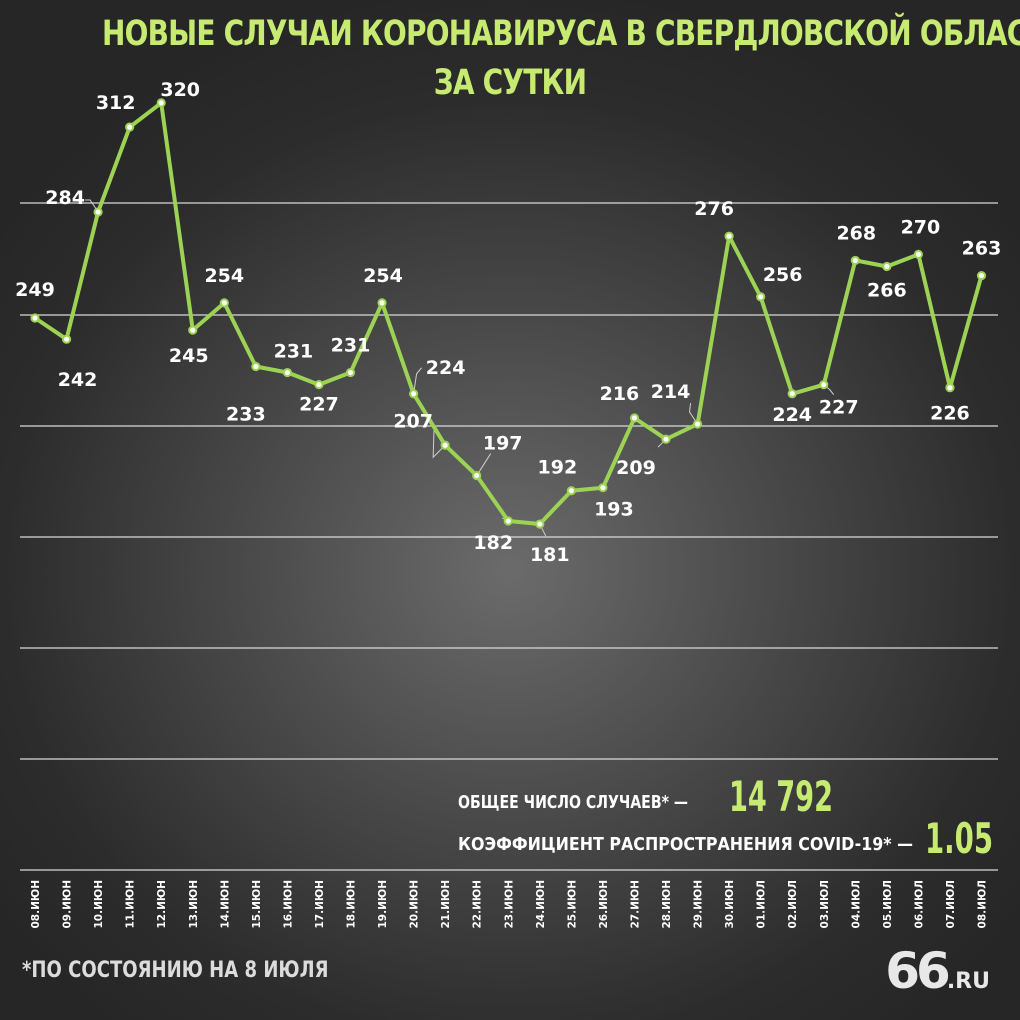  What do you see at coordinates (180, 90) in the screenshot?
I see `data-label: 320` at bounding box center [180, 90].